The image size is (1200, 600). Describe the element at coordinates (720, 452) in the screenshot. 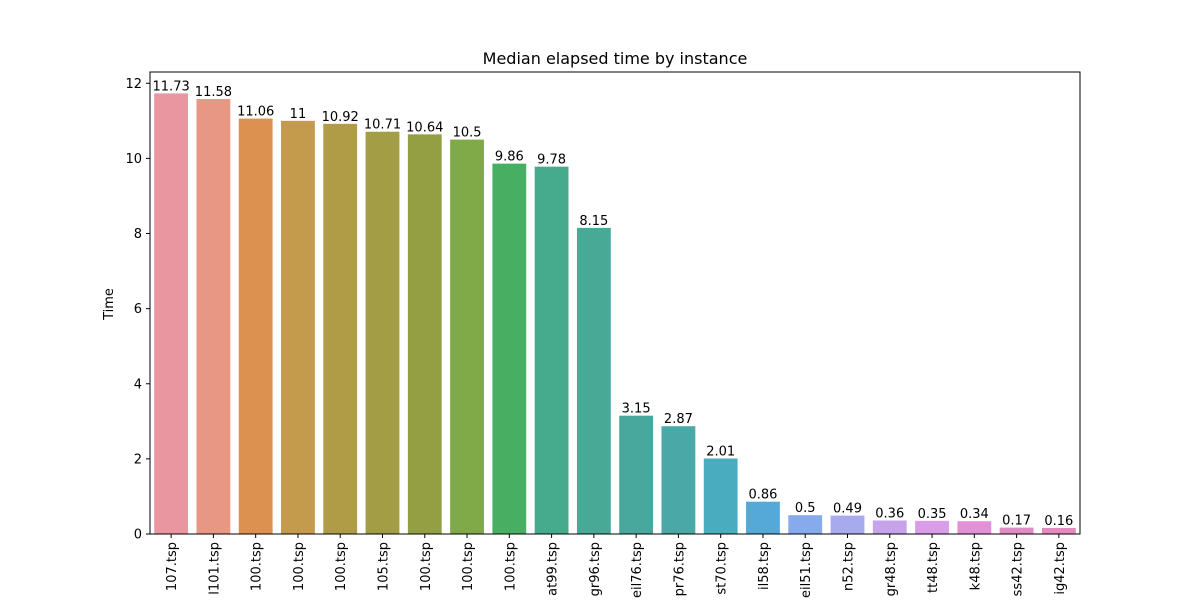

I see `bar-value-label-13: 2.01` at that location.